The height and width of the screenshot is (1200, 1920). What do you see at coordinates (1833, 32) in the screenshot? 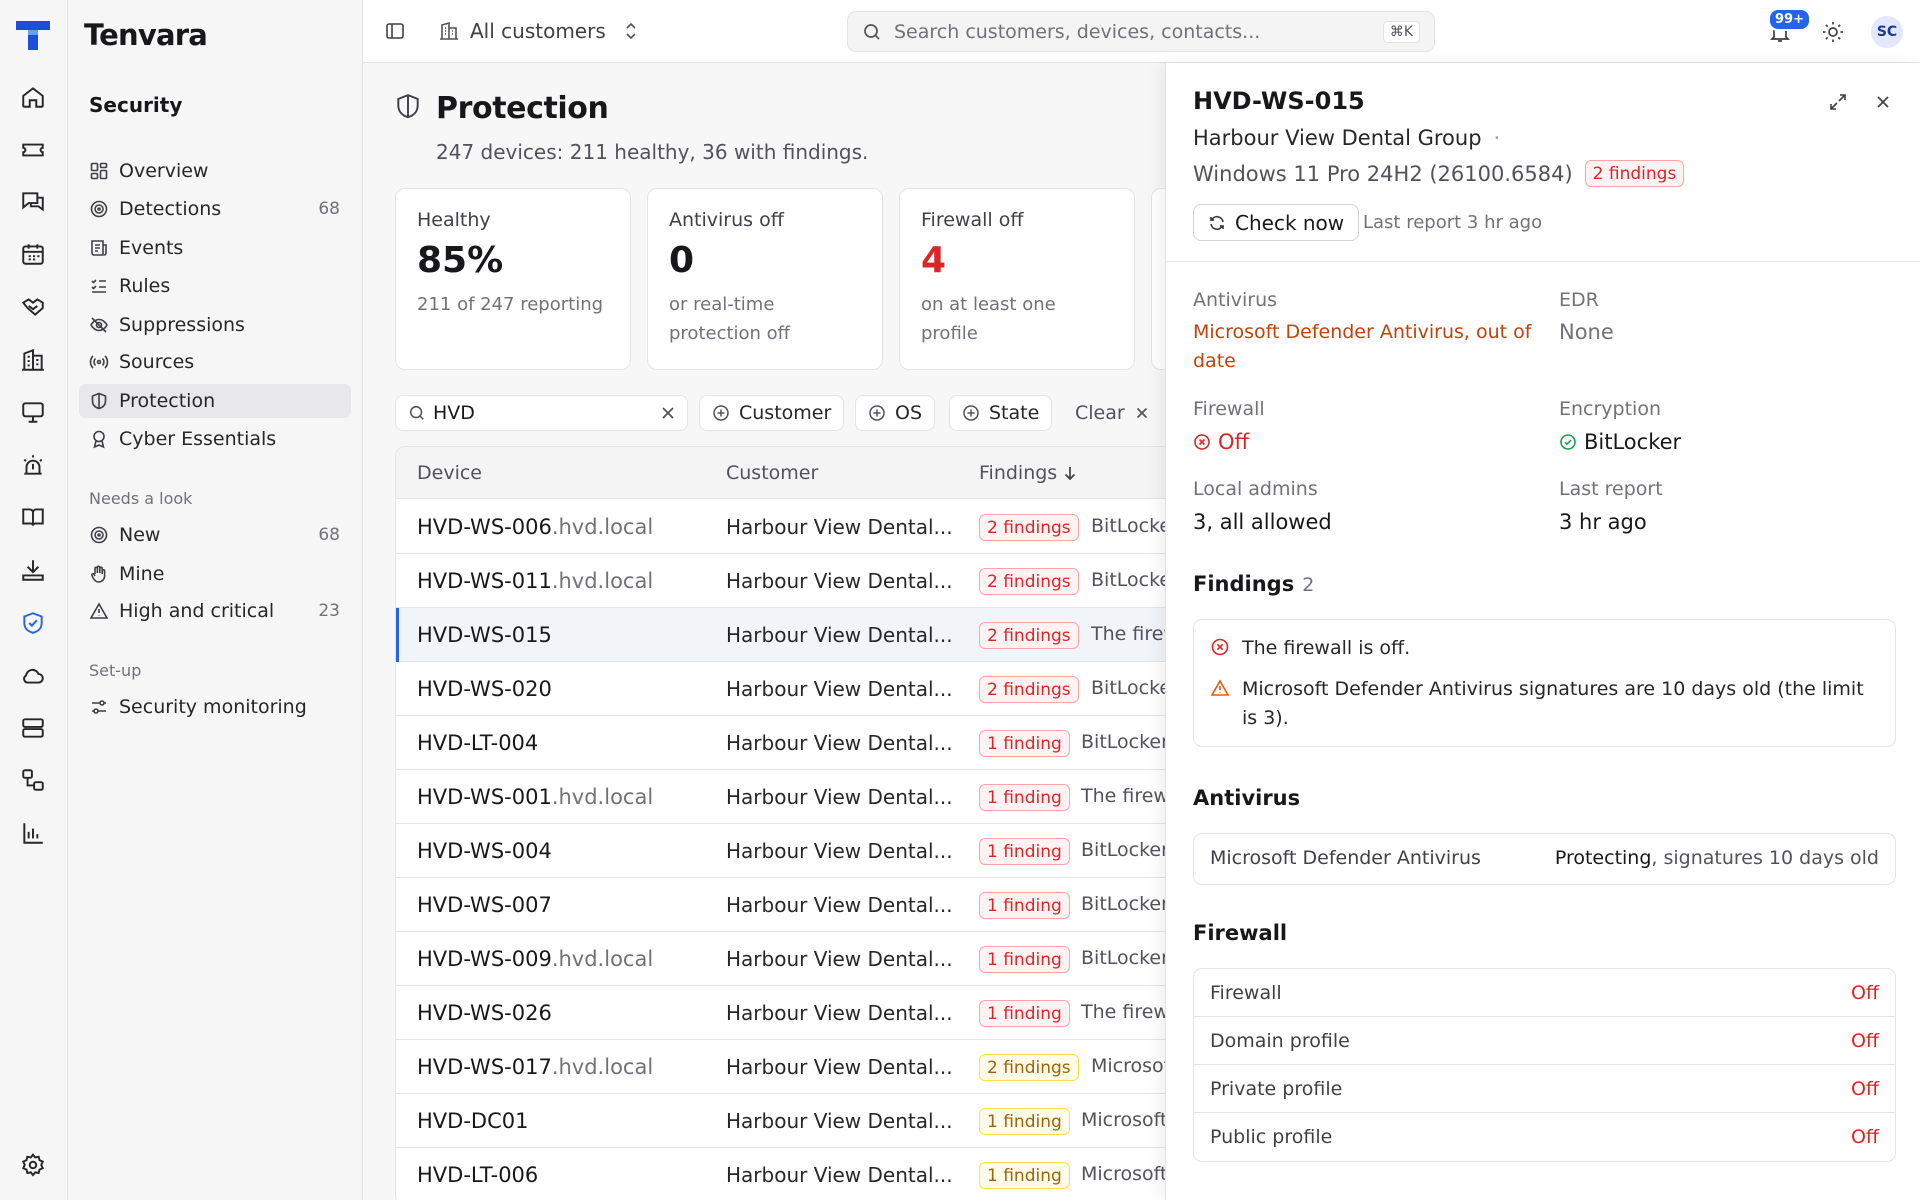
I see `theme-toggle-sun-icon` at bounding box center [1833, 32].